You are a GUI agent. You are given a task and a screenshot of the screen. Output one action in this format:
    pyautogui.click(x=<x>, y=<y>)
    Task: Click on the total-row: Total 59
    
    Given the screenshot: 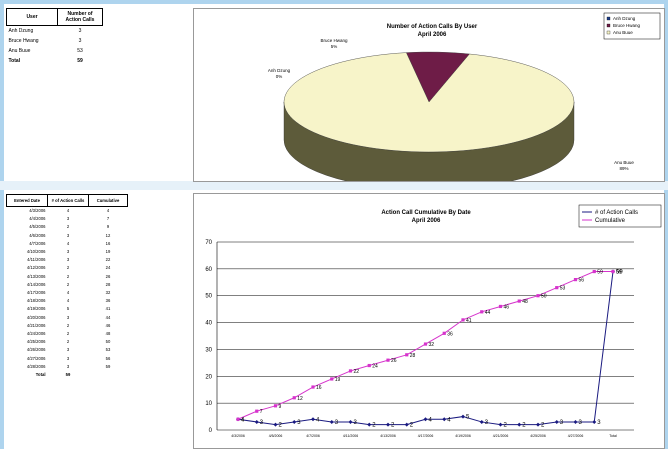 What is the action you would take?
    pyautogui.click(x=55, y=61)
    